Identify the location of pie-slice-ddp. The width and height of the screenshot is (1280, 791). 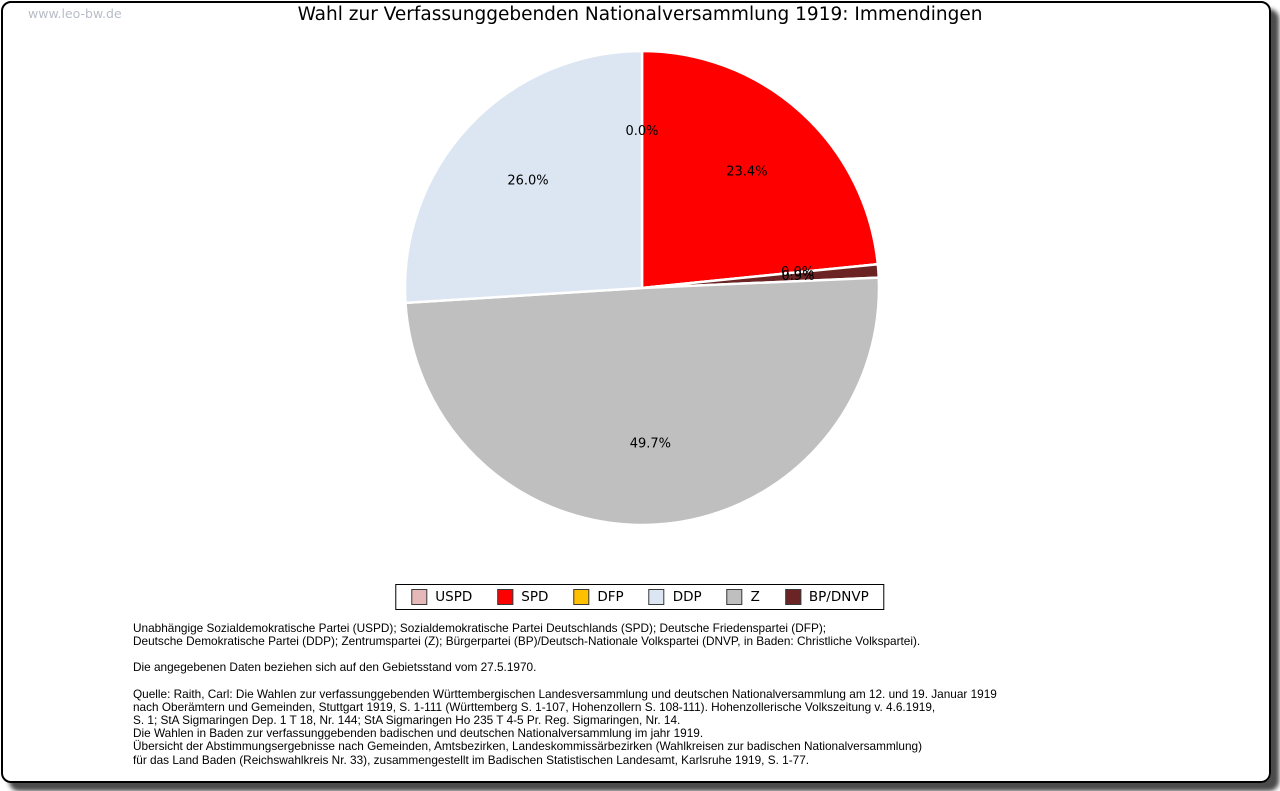
(523, 177).